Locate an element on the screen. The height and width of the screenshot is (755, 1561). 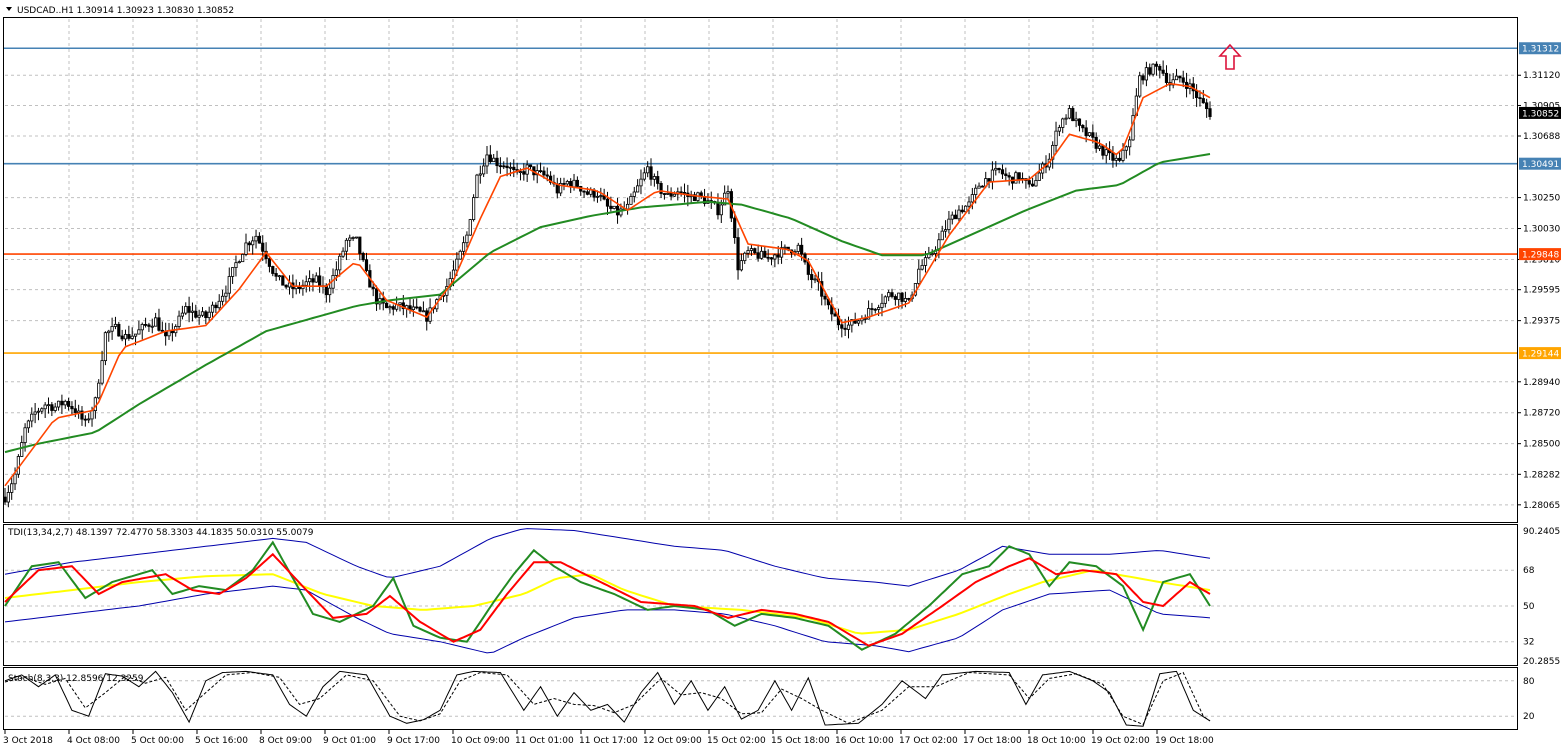
price-tick-label: 1.29595 is located at coordinates (1541, 291).